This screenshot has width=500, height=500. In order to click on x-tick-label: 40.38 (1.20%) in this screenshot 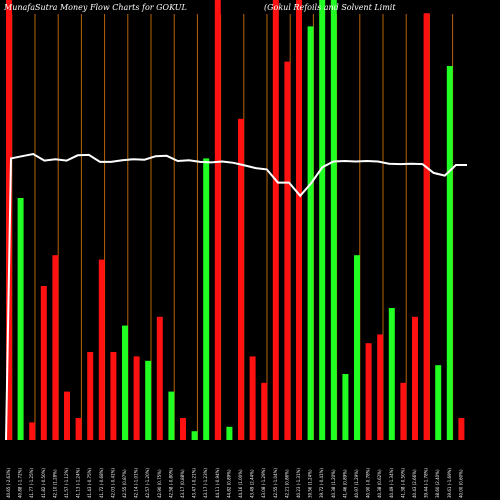, I will do `click(333, 483)`.